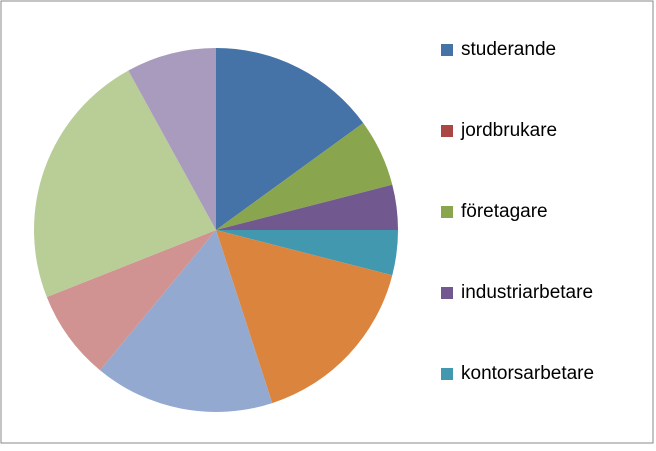  Describe the element at coordinates (508, 49) in the screenshot. I see `legend-label: studerande` at that location.